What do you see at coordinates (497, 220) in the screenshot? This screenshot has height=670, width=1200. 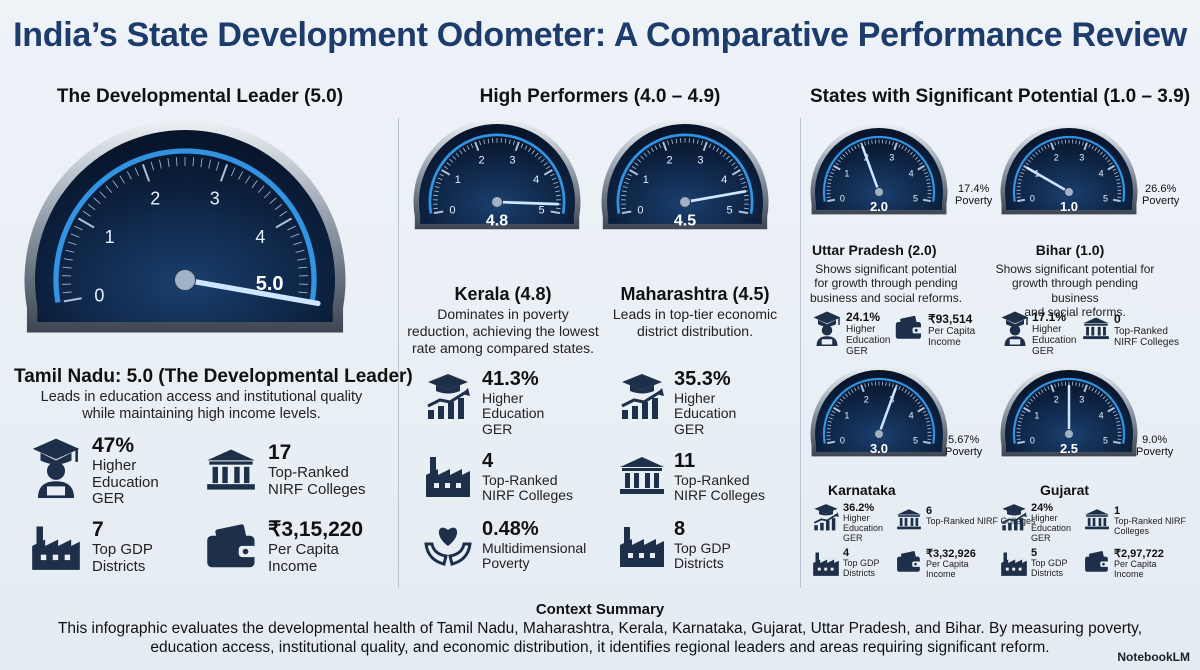 I see `gauge-value: 4.8` at bounding box center [497, 220].